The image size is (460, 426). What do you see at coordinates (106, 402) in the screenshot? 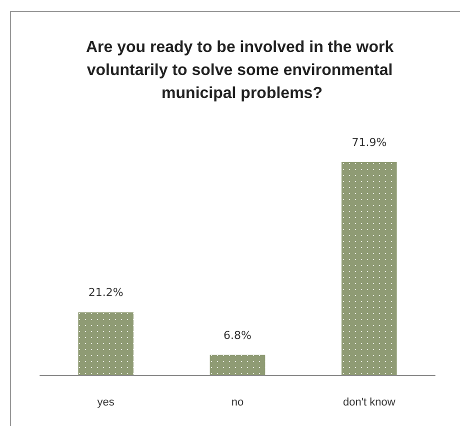
I see `x-tick-label: yes` at bounding box center [106, 402].